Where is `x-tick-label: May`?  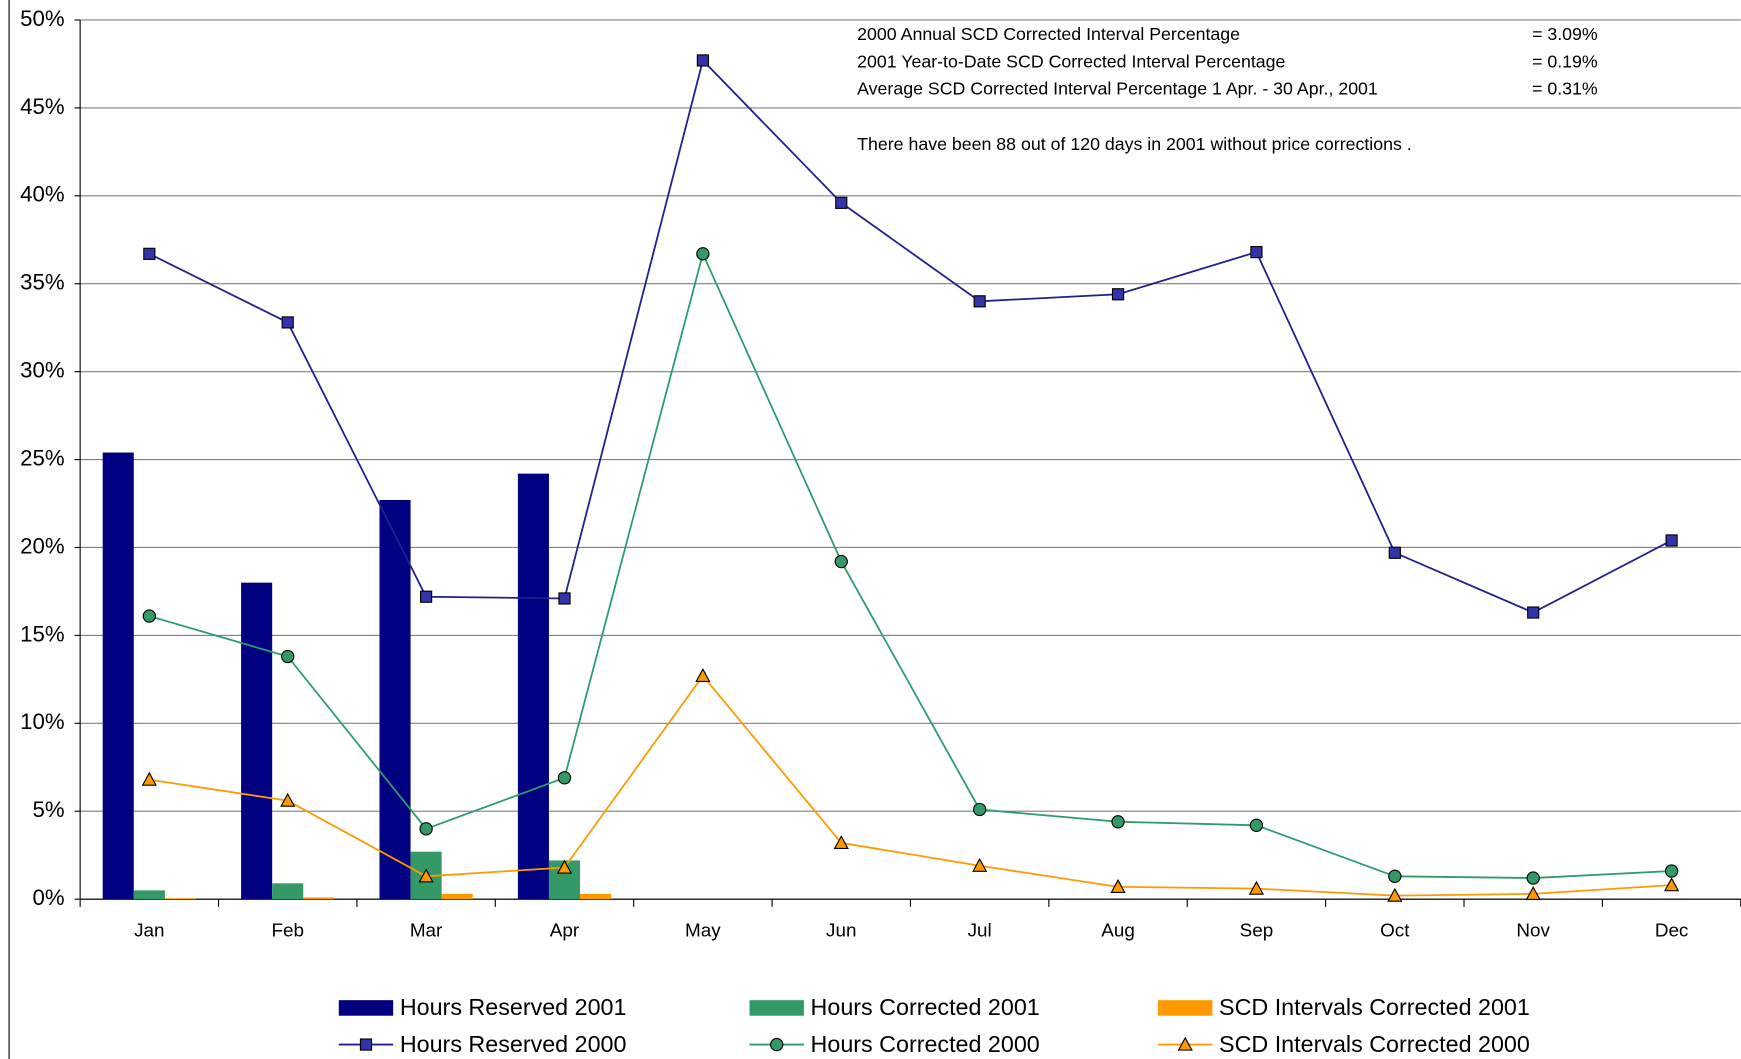 x-tick-label: May is located at coordinates (703, 929).